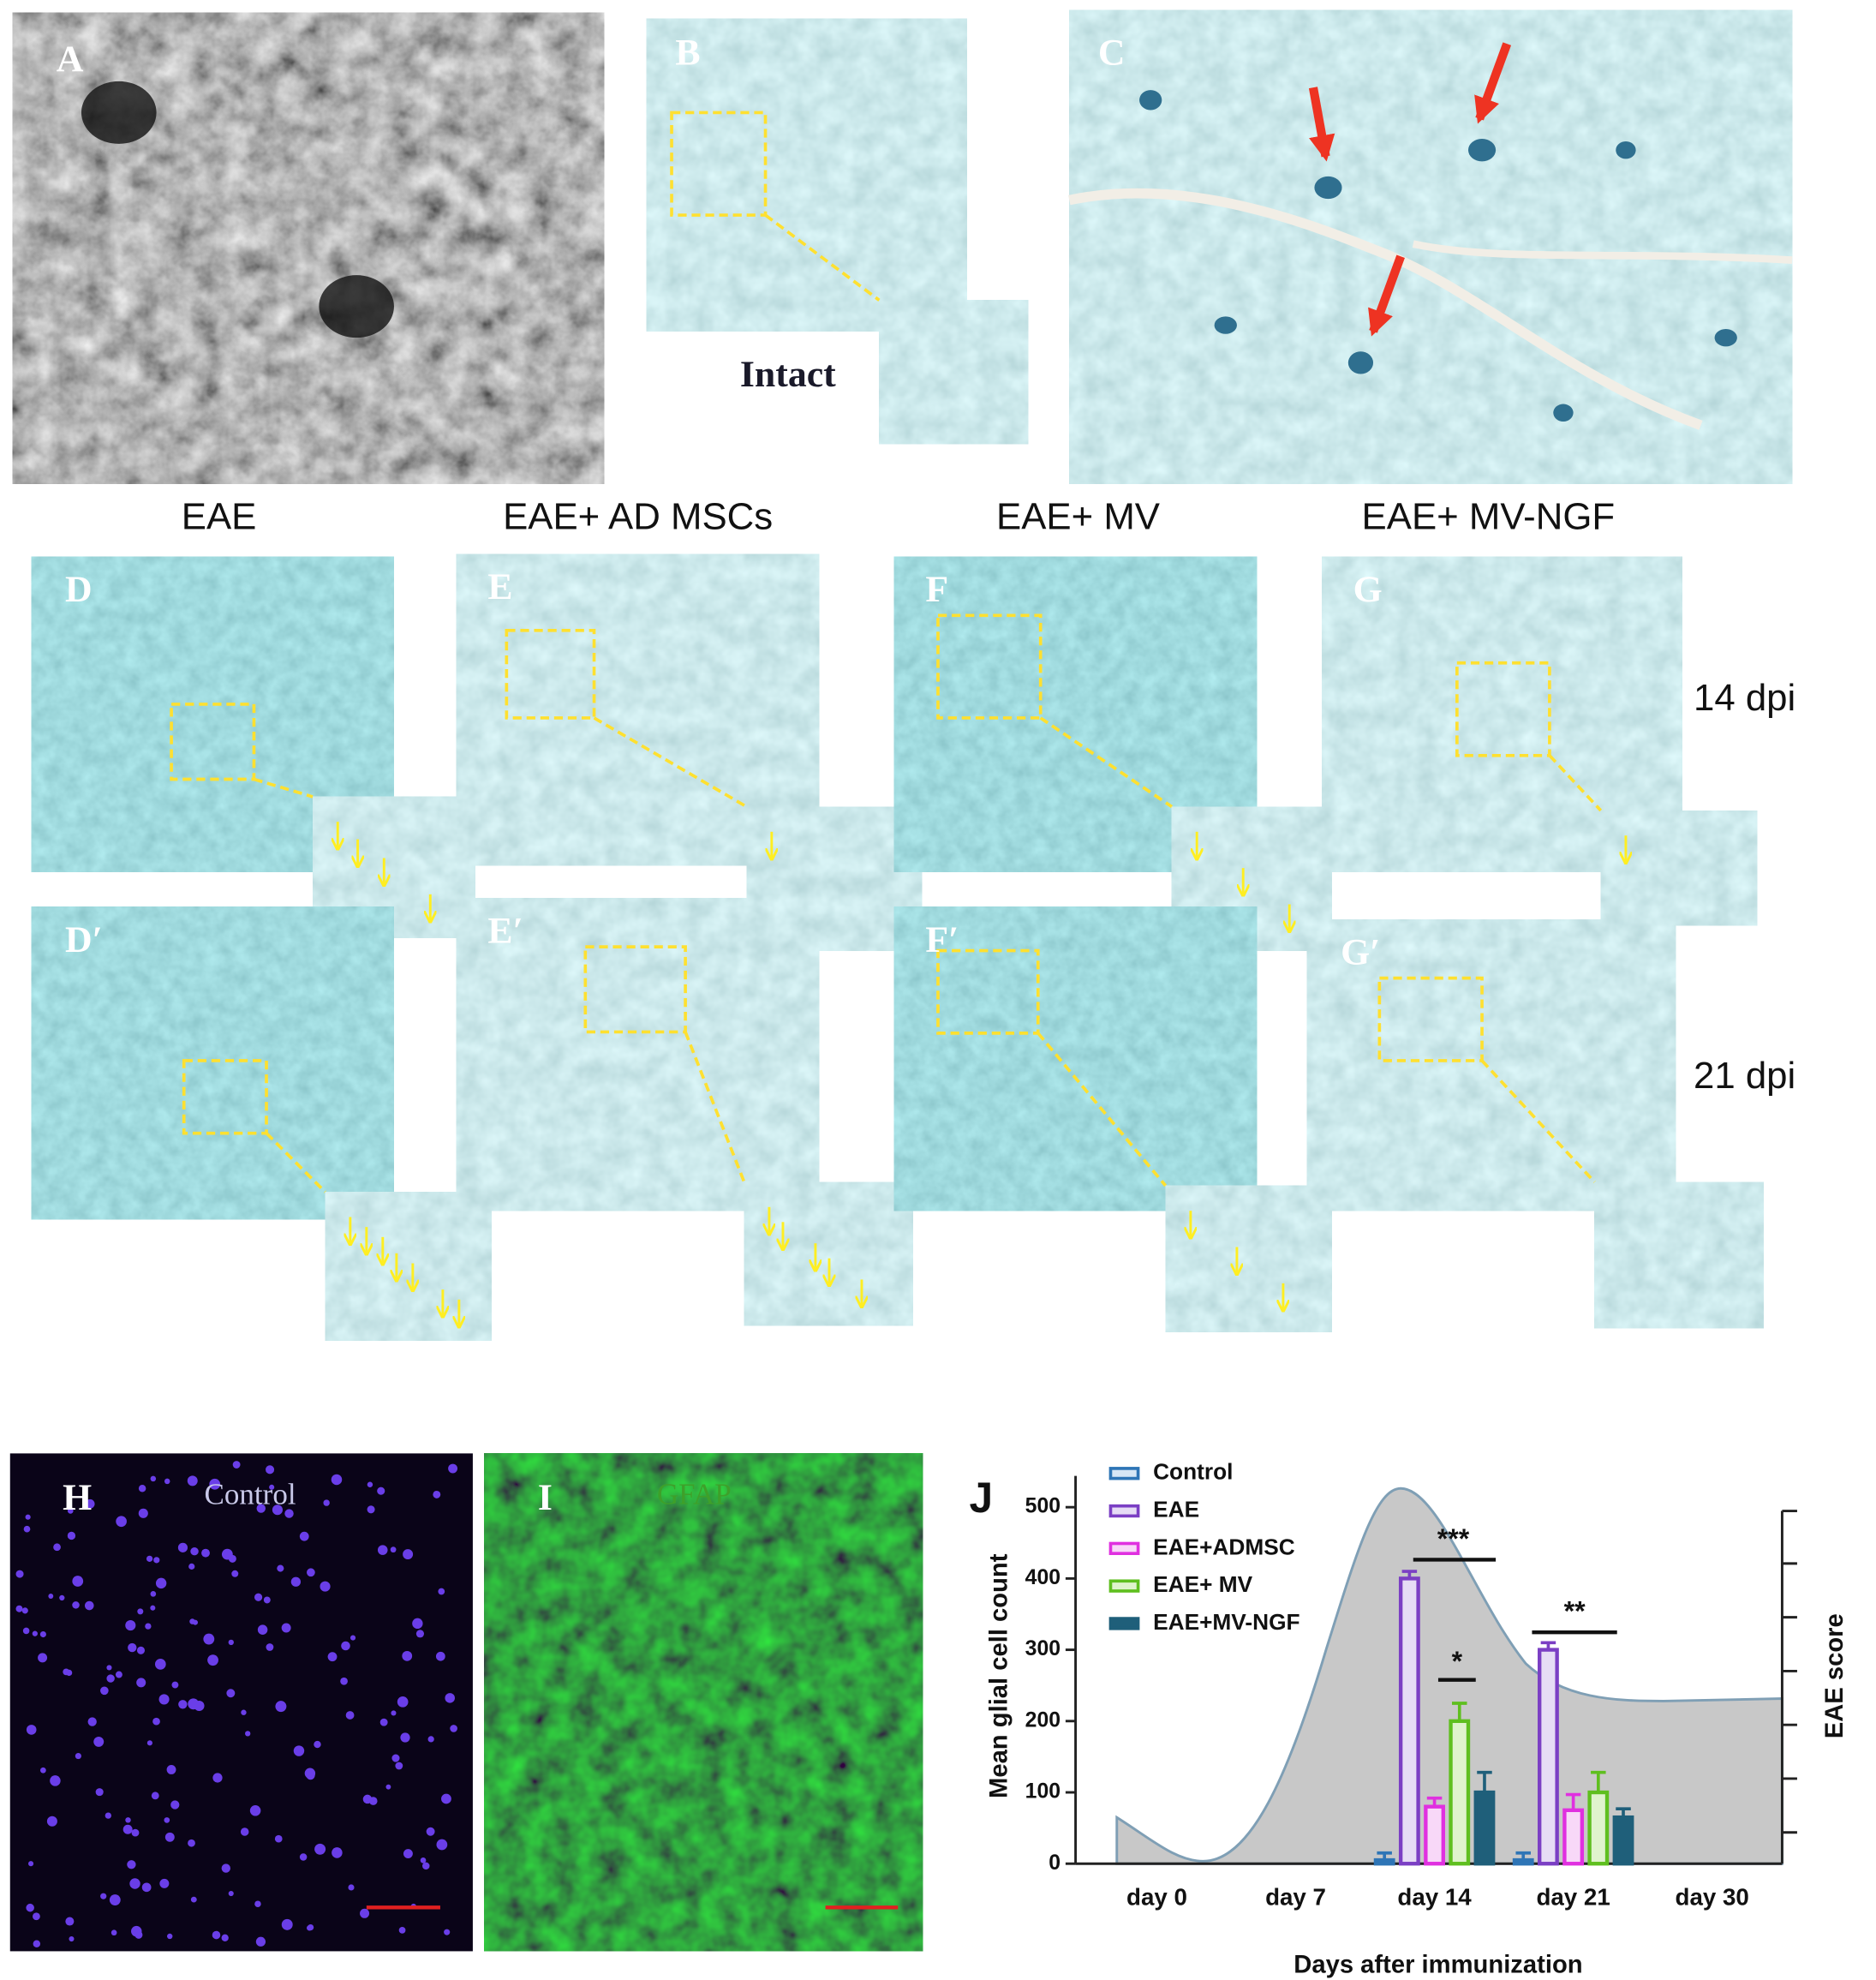 The width and height of the screenshot is (1876, 1980). What do you see at coordinates (1203, 1584) in the screenshot?
I see `legend-label: EAE+ MV` at bounding box center [1203, 1584].